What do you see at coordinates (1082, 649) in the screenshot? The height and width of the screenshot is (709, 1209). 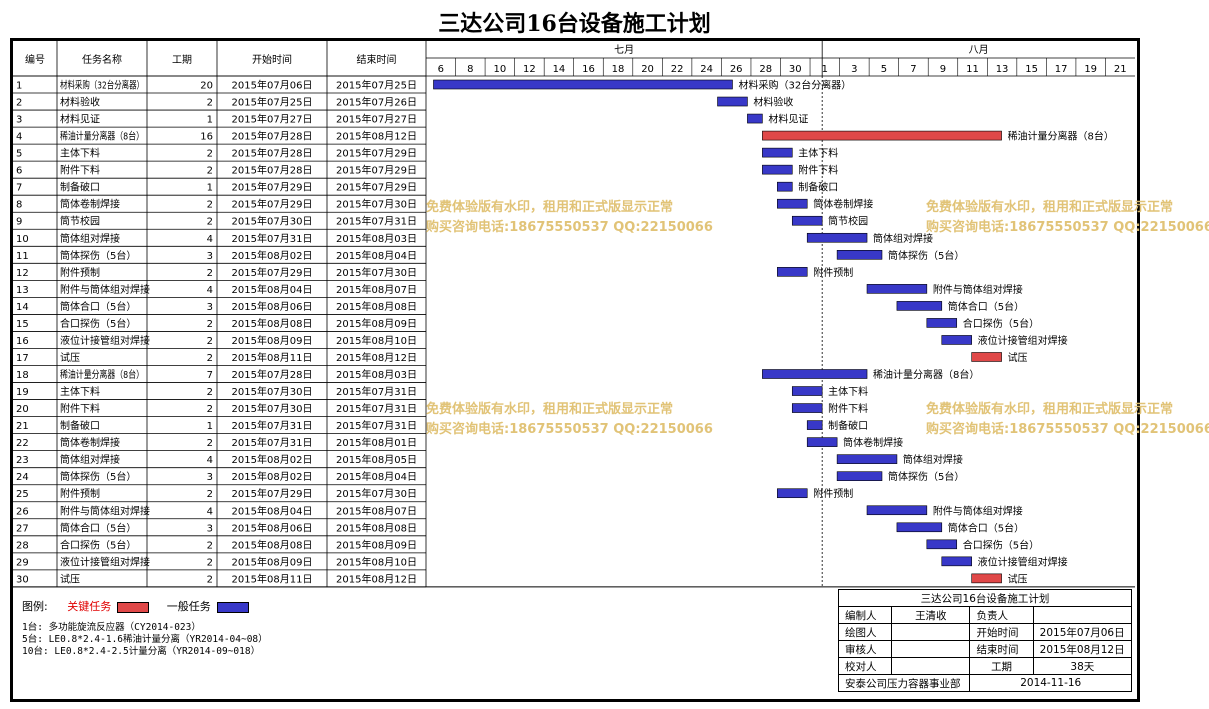 I see `info-end: 2015年08月12日` at bounding box center [1082, 649].